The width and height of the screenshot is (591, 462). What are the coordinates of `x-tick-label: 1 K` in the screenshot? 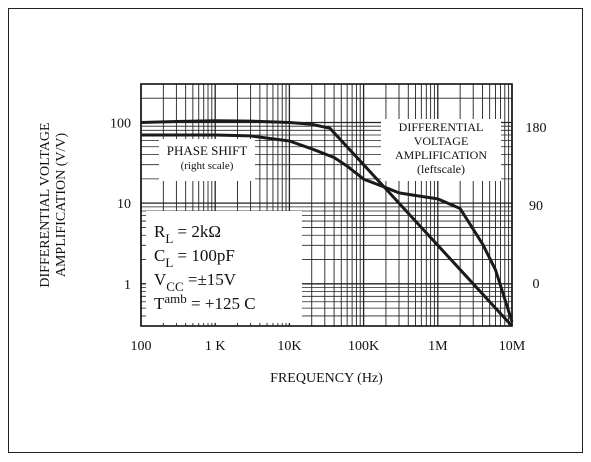 It's located at (215, 346).